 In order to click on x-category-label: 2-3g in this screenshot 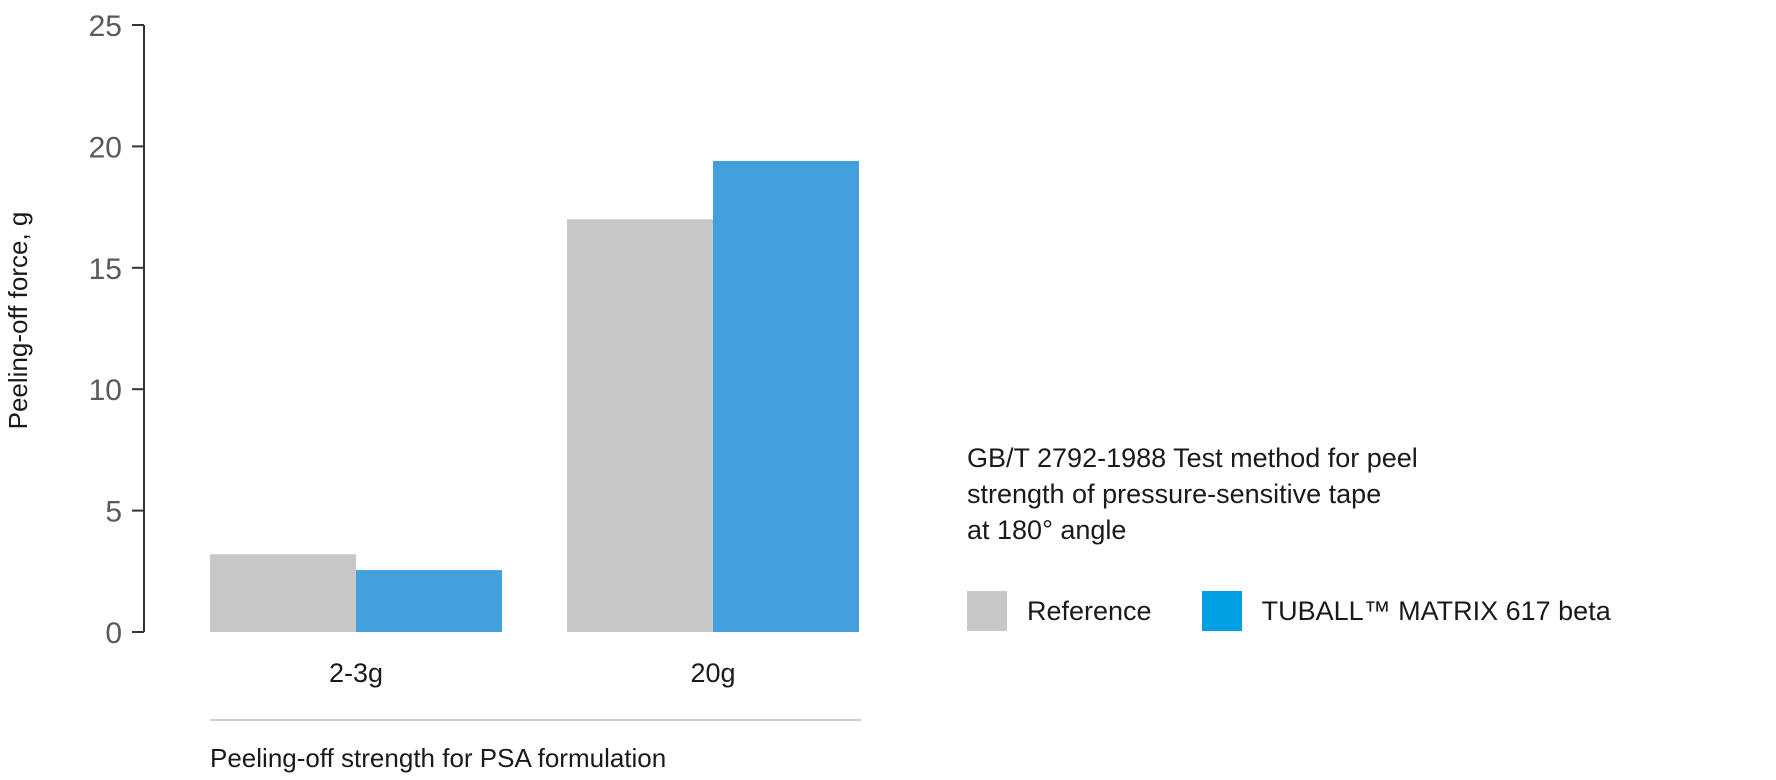, I will do `click(356, 673)`.